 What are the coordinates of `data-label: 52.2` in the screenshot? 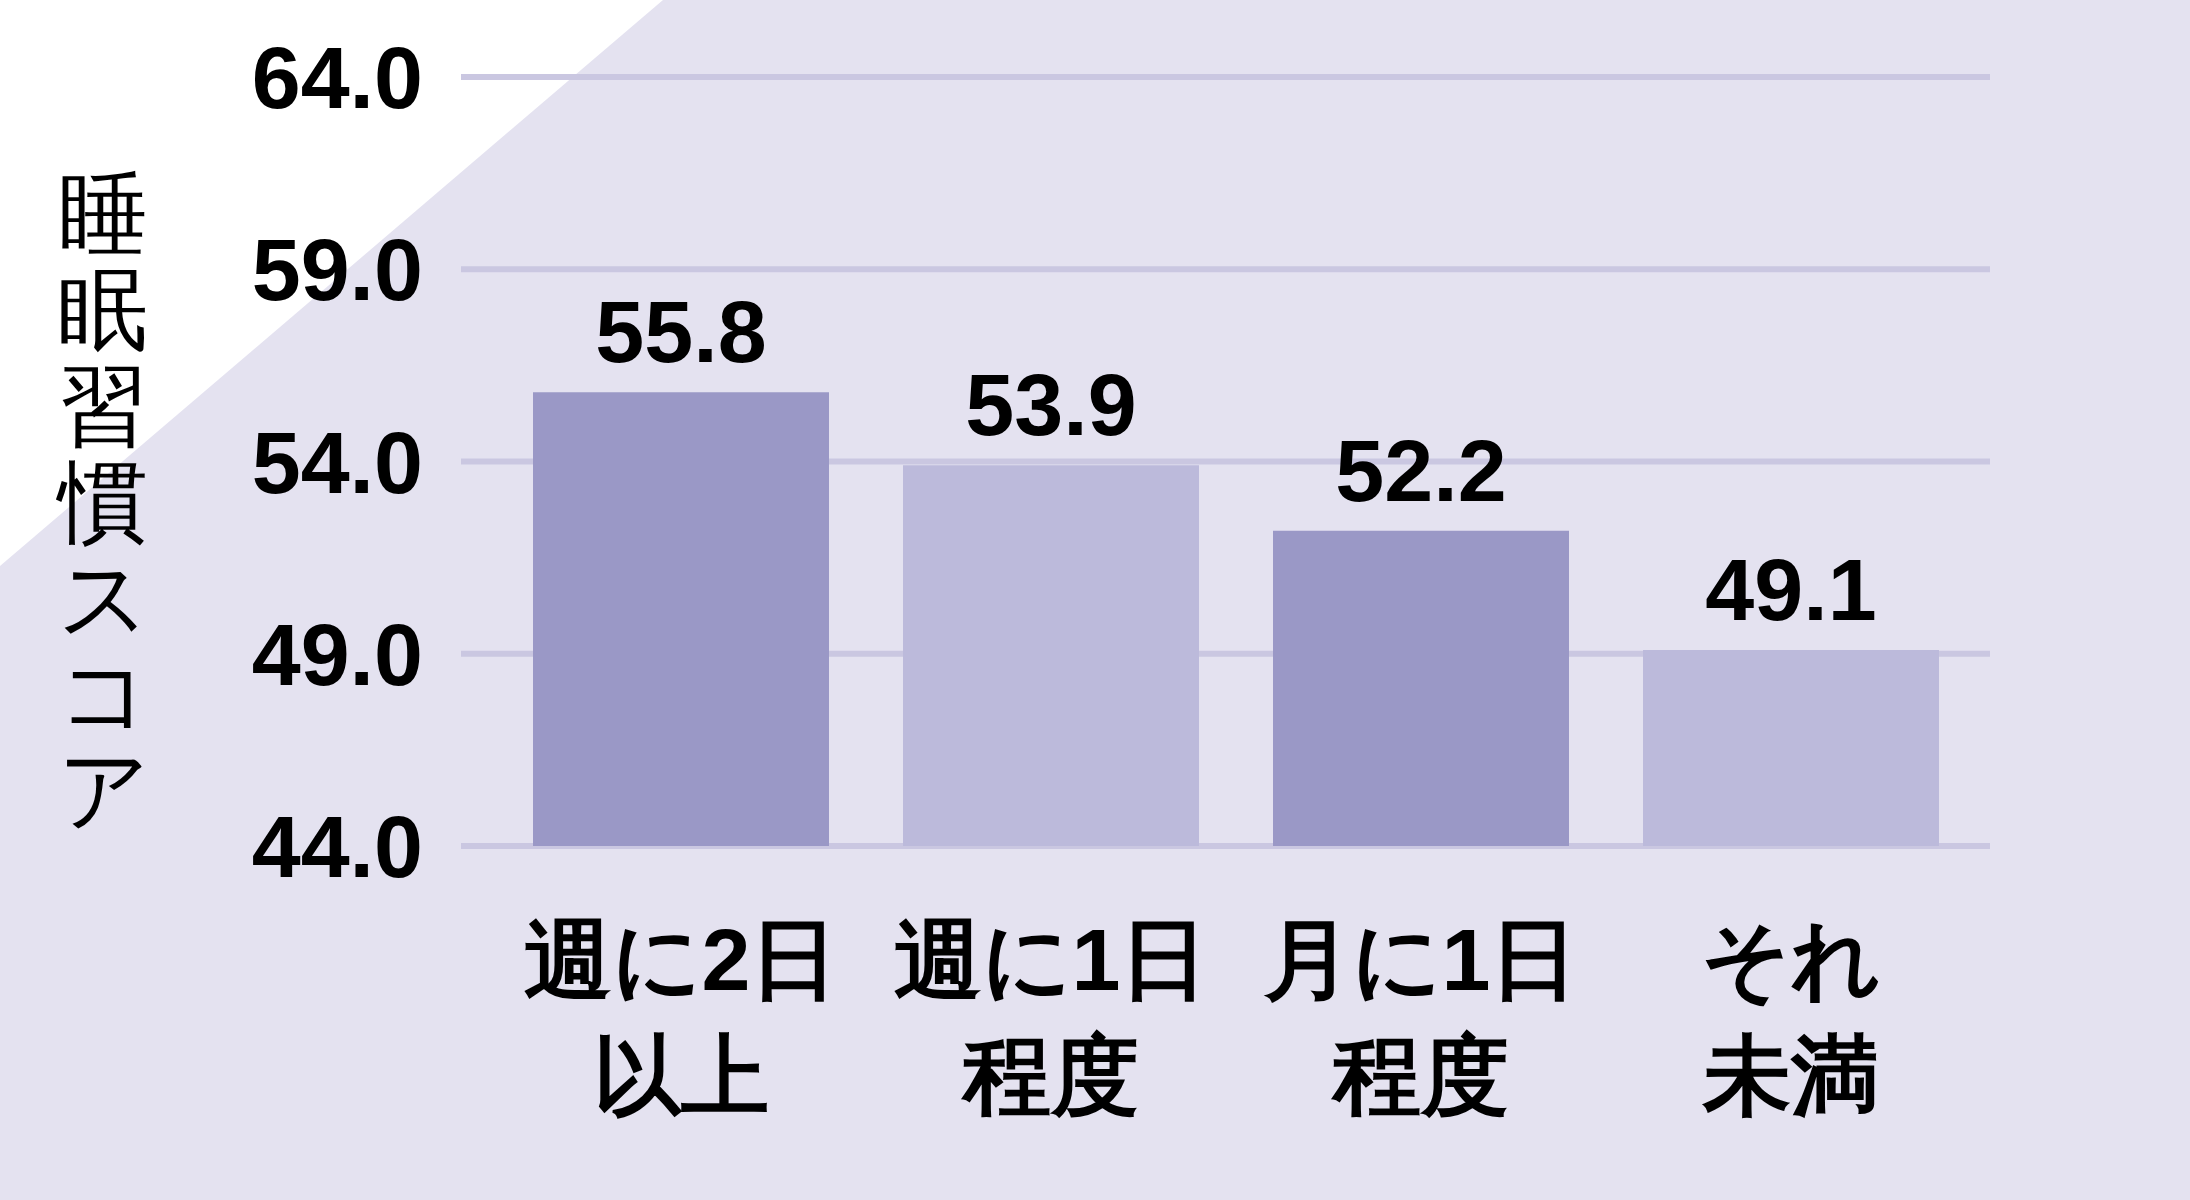 It's located at (1421, 470).